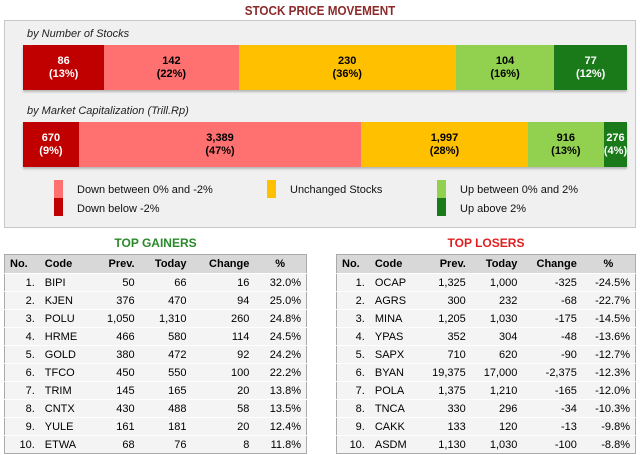 This screenshot has height=455, width=640. I want to click on table-cell: KJEN, so click(66, 300).